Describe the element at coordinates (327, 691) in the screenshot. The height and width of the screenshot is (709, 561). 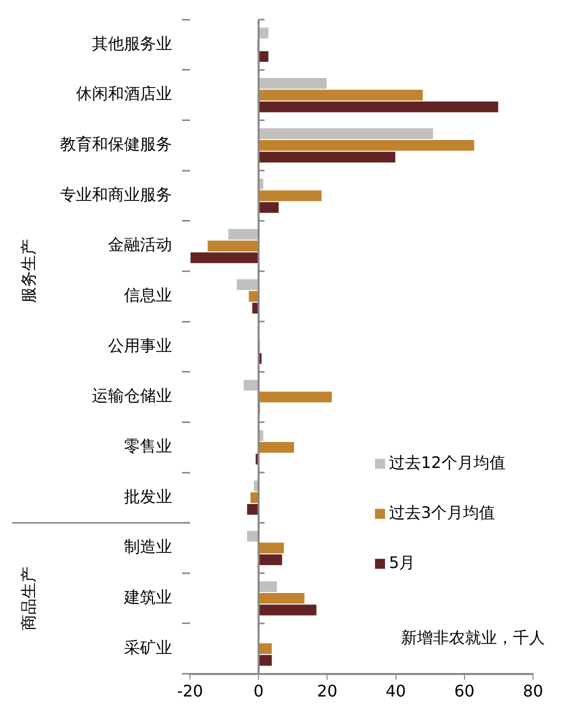
I see `x-tick-label: 20` at that location.